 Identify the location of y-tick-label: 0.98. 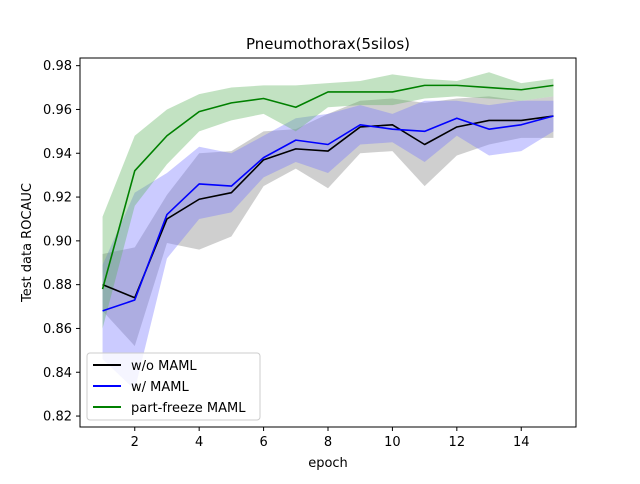
(57, 66).